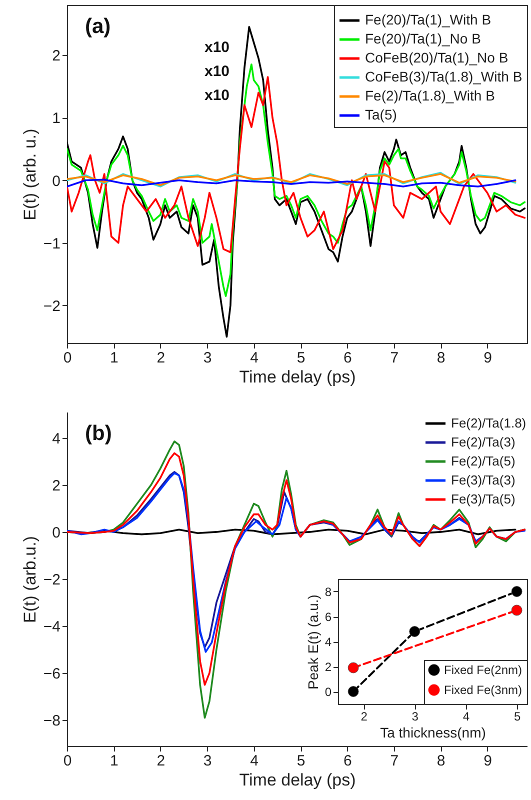  Describe the element at coordinates (443, 76) in the screenshot. I see `legend-label: CoFeB(3)/Ta(1.8)_With B` at that location.